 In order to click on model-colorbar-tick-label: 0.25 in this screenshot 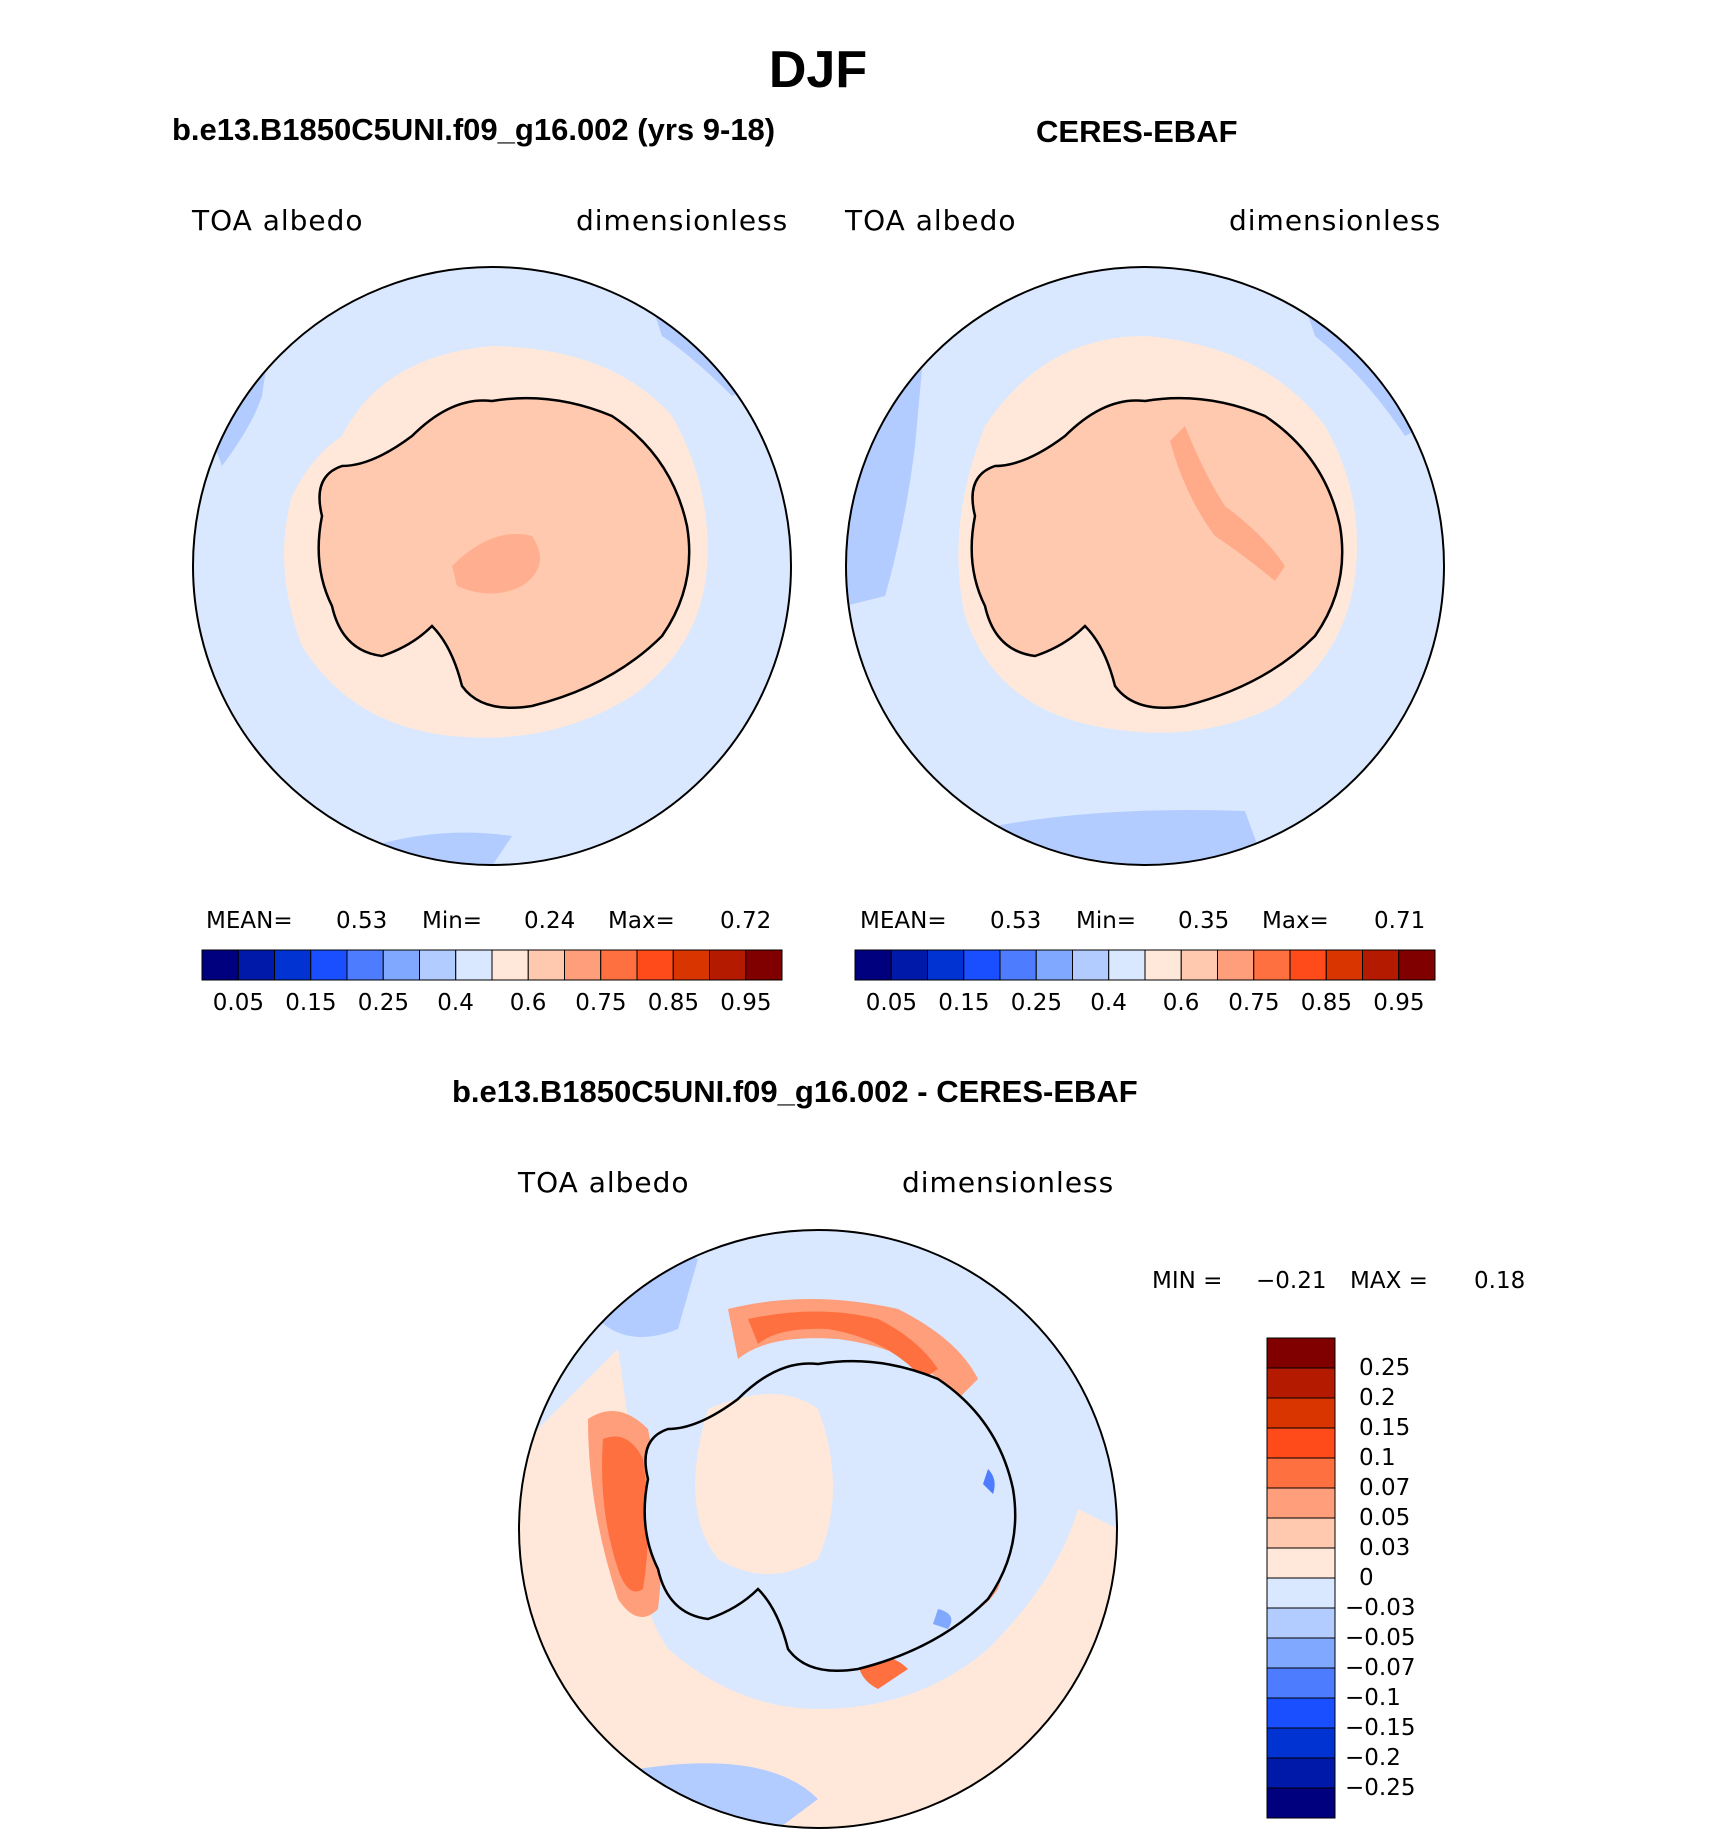, I will do `click(383, 1003)`.